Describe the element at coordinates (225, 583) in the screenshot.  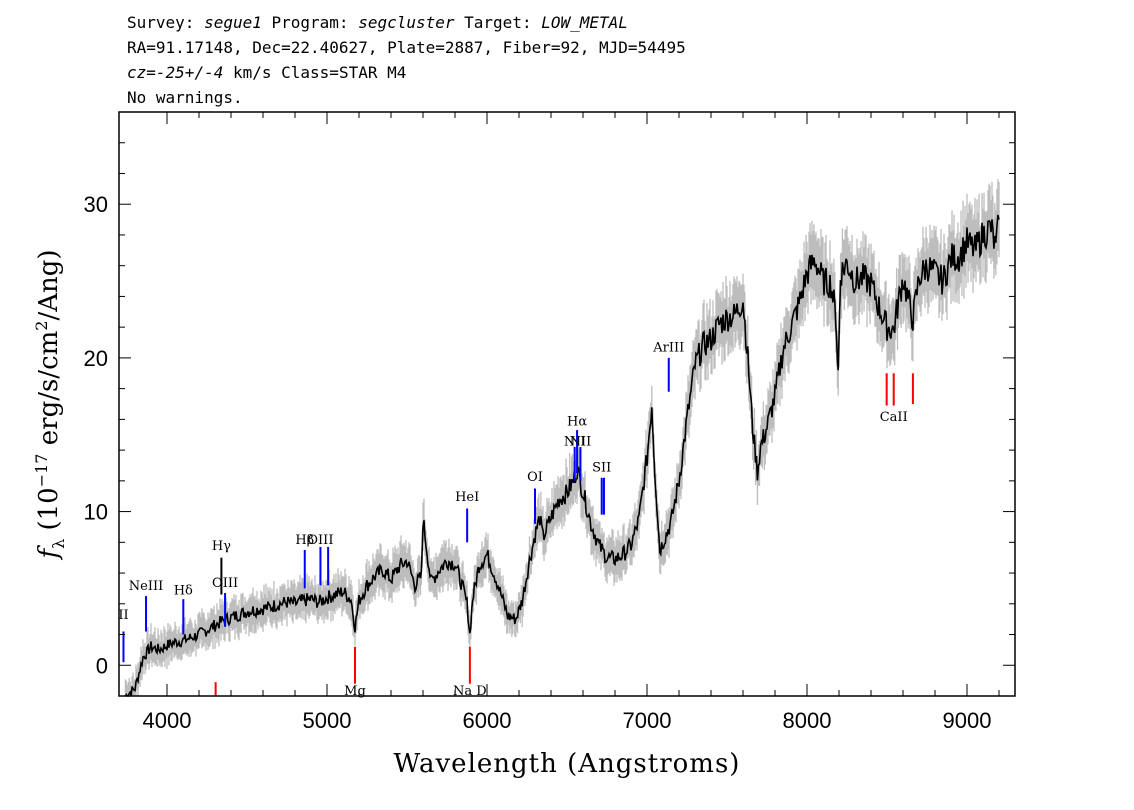
I see `line-label-4: OIII` at that location.